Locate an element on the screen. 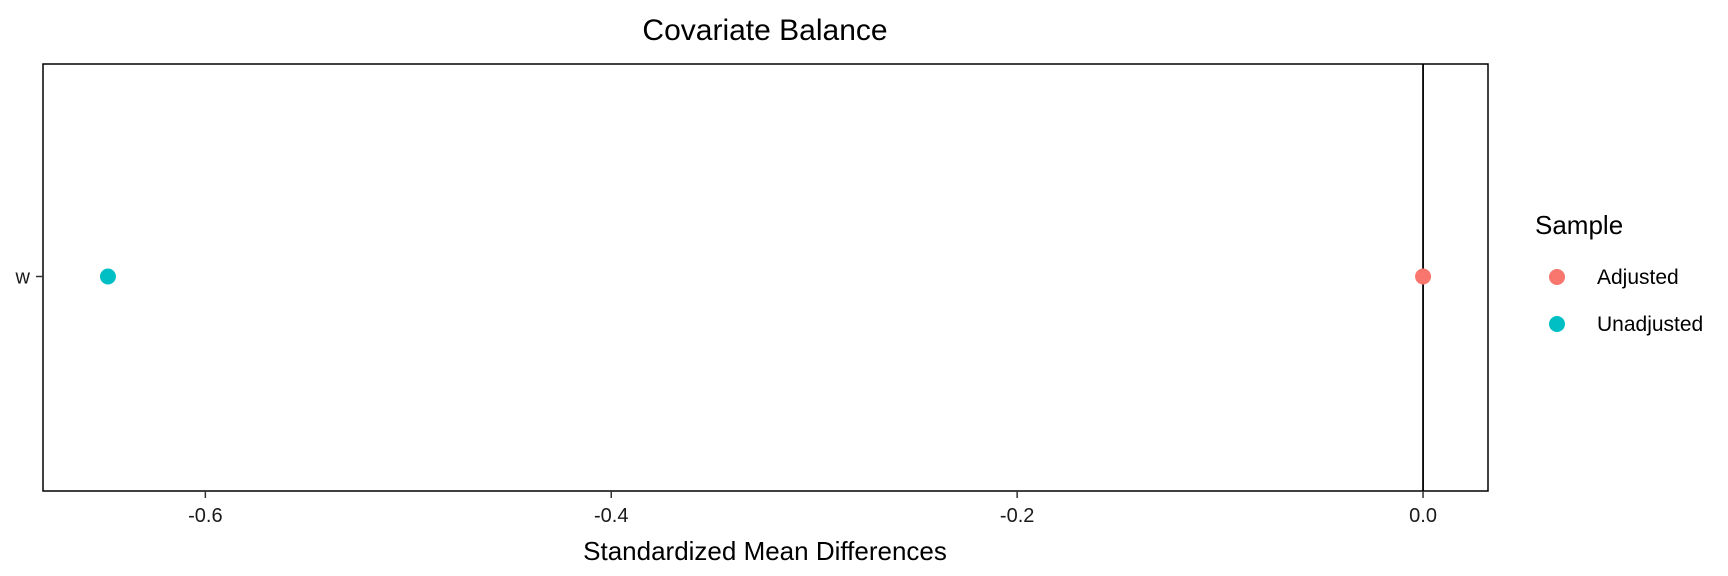 The image size is (1728, 576). data-points is located at coordinates (765, 276).